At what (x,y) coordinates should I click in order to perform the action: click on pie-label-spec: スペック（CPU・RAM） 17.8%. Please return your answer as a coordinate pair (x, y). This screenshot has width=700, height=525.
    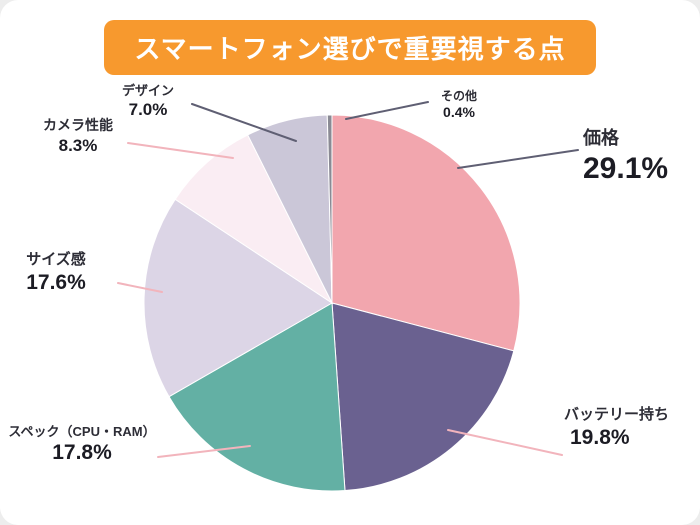
    Looking at the image, I should click on (82, 445).